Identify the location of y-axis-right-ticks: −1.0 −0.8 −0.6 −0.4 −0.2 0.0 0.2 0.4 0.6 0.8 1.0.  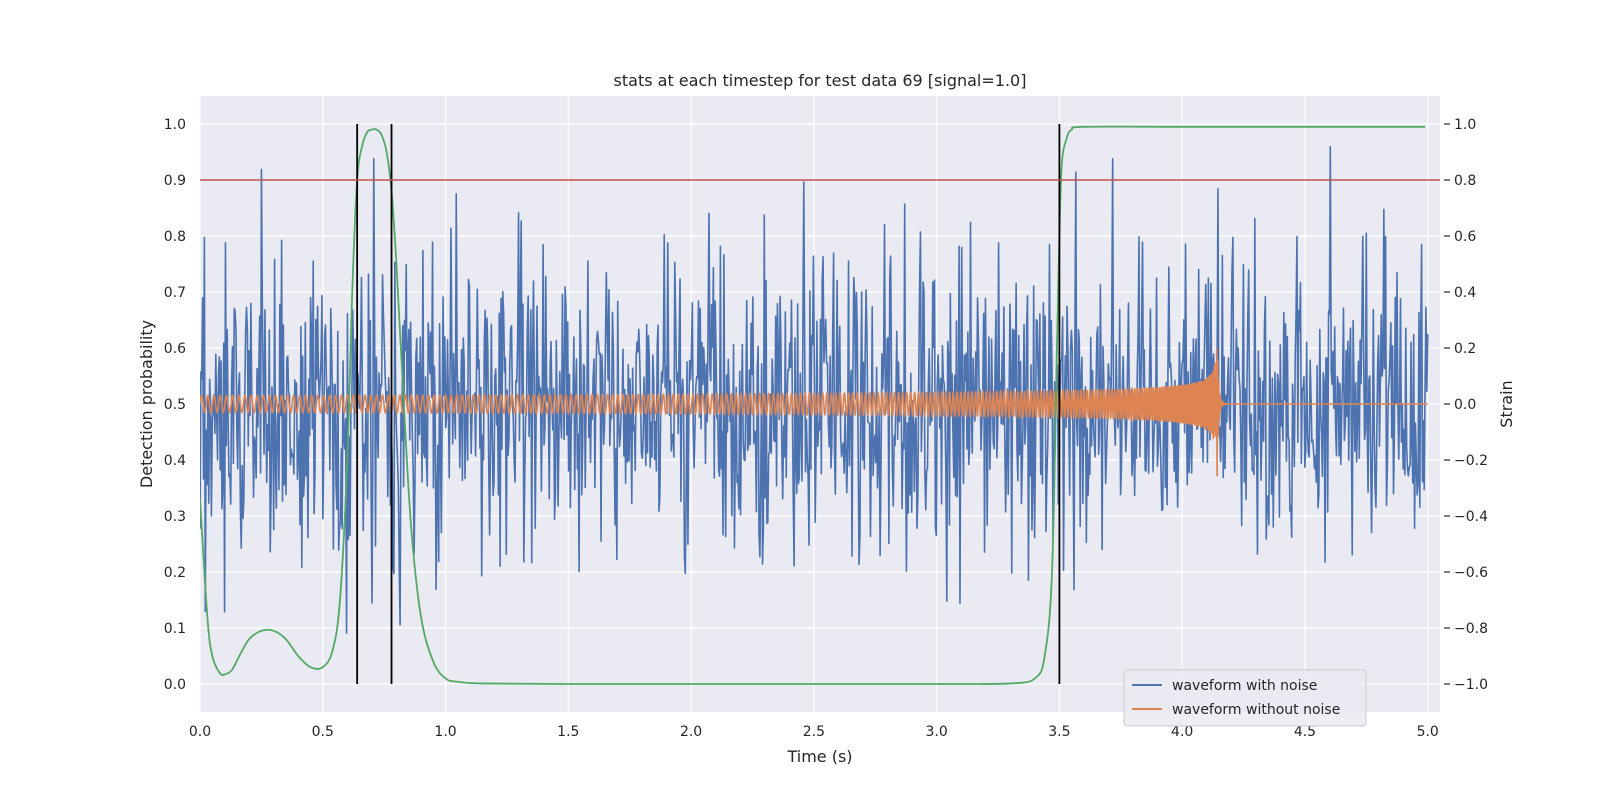
(1466, 405).